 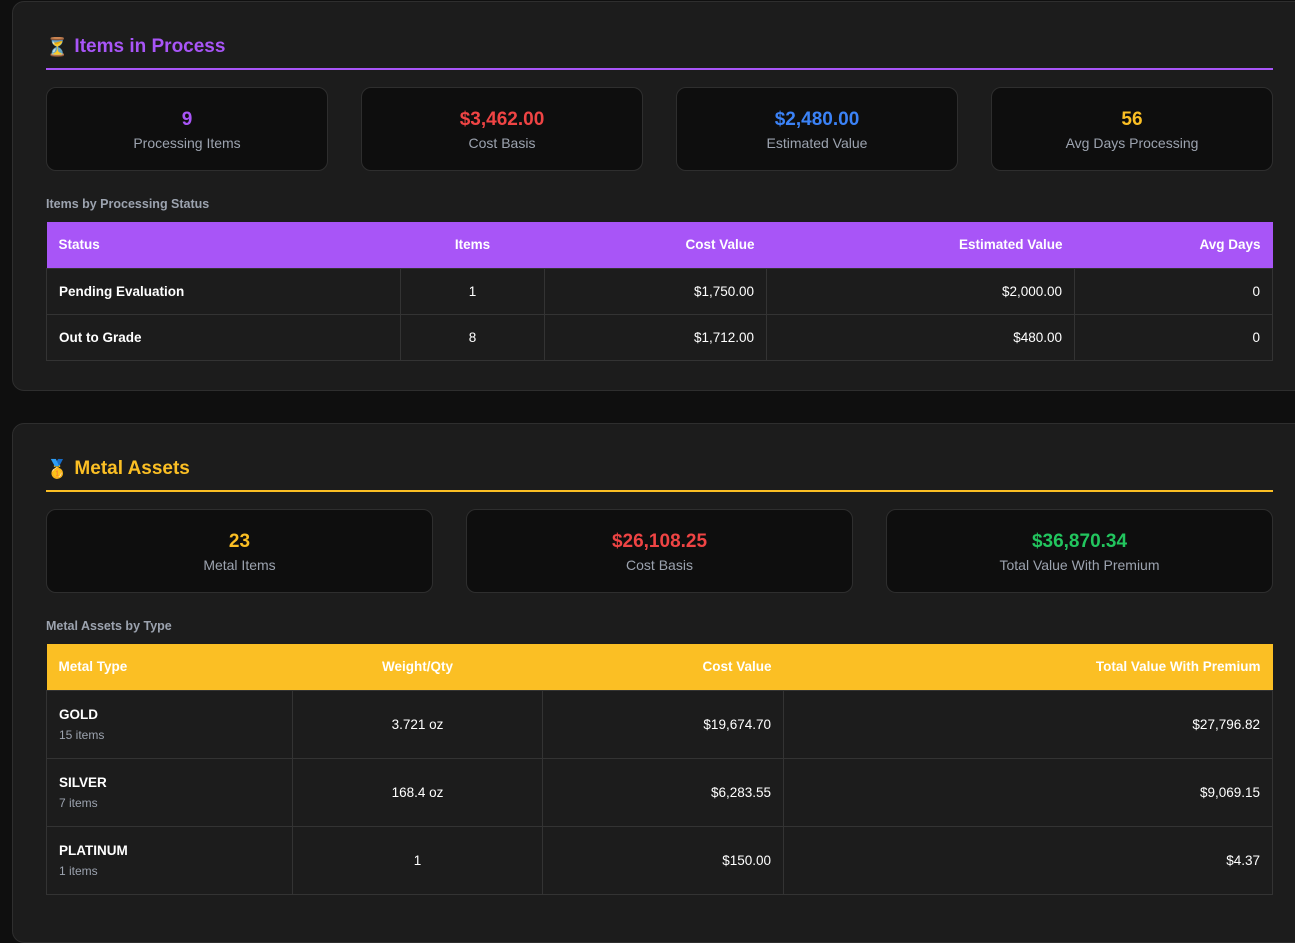 What do you see at coordinates (239, 564) in the screenshot?
I see `stat-label: Metal Items` at bounding box center [239, 564].